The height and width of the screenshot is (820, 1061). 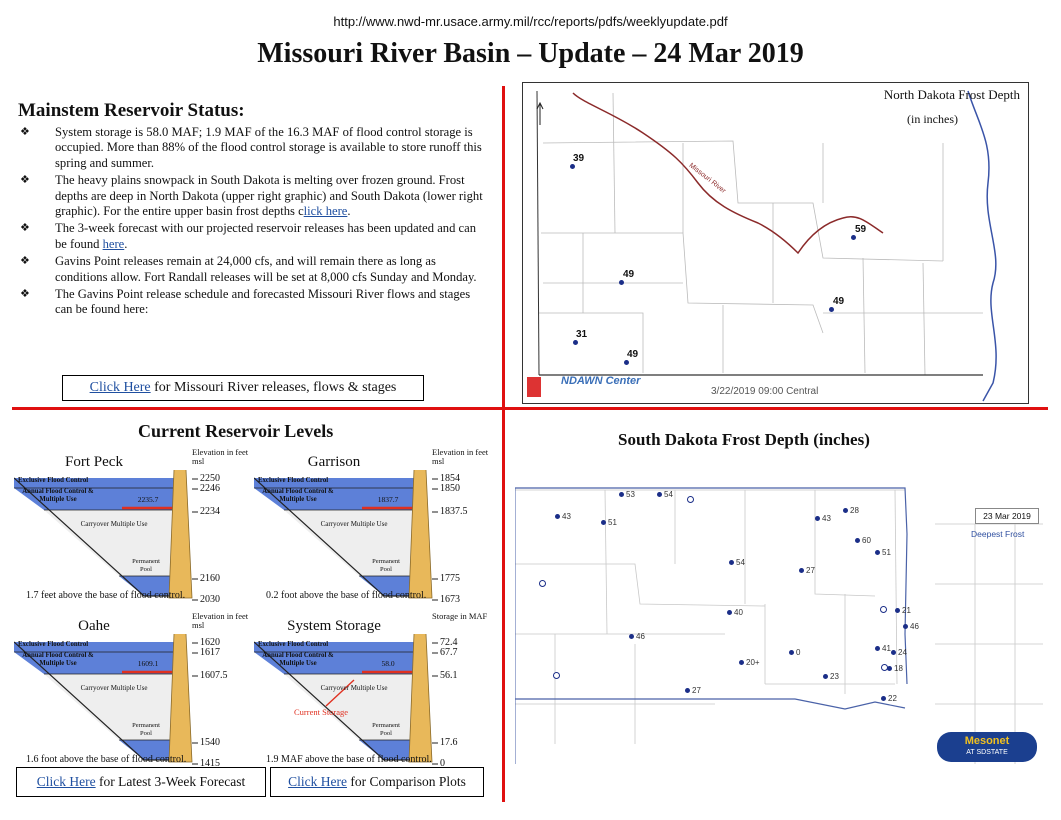 I want to click on sd-date-box: 23 Mar 2019, so click(x=1007, y=516).